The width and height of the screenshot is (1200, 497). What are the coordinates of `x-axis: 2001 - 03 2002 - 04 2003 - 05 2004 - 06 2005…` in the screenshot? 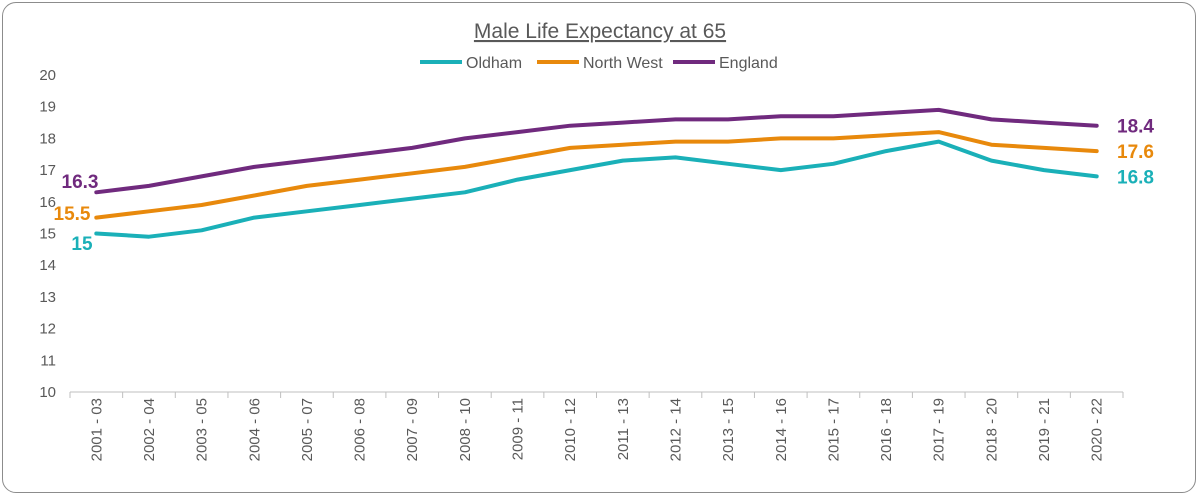 It's located at (596, 426).